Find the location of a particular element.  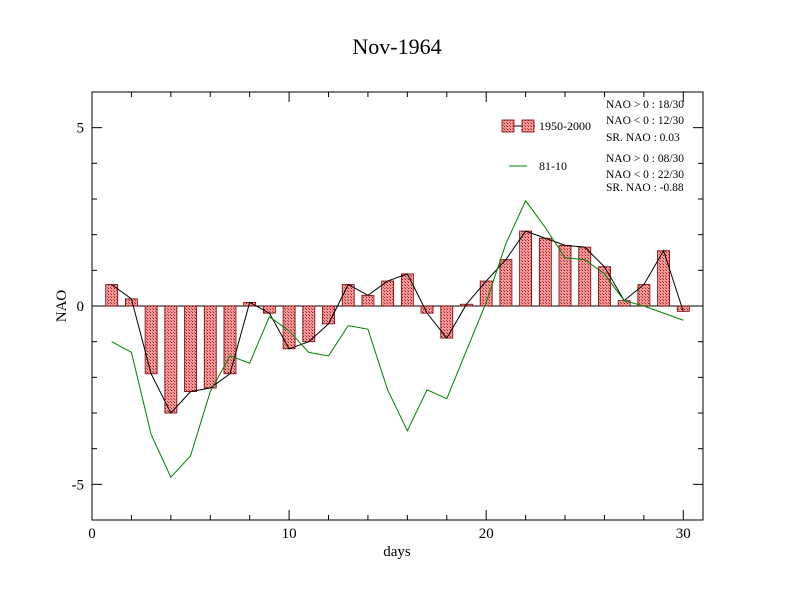

x-tick-label: 30 is located at coordinates (683, 534).